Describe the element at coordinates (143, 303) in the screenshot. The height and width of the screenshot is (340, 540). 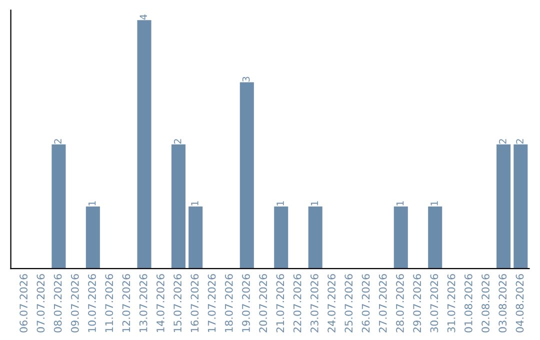
I see `x-tick-label: 13.07.2026` at that location.